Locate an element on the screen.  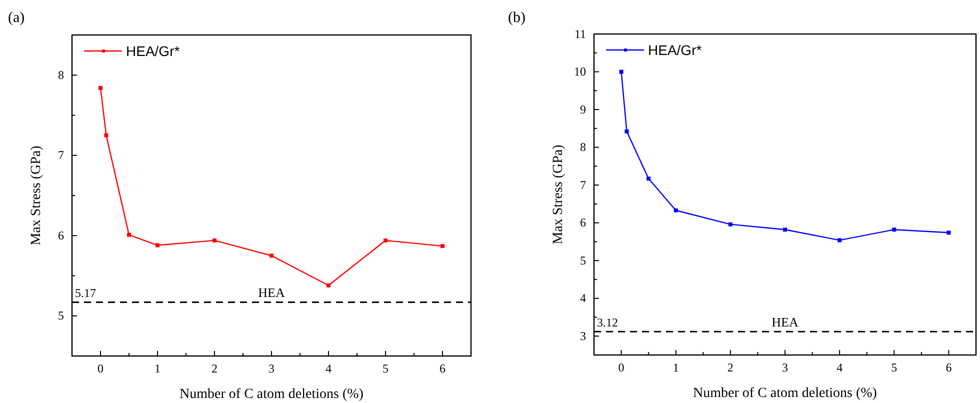
annotation: 3.12 is located at coordinates (607, 323).